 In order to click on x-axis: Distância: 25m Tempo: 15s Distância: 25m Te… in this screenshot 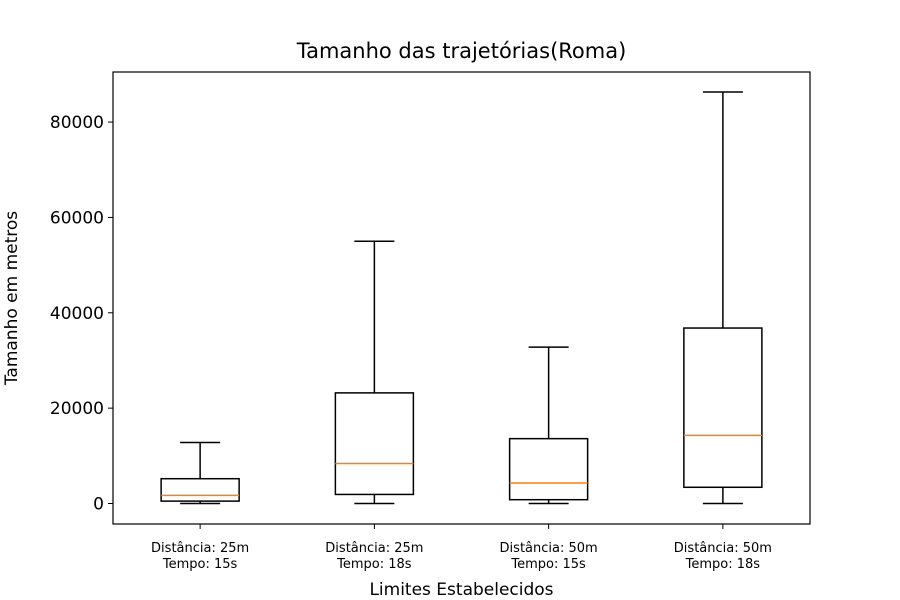, I will do `click(461, 548)`.